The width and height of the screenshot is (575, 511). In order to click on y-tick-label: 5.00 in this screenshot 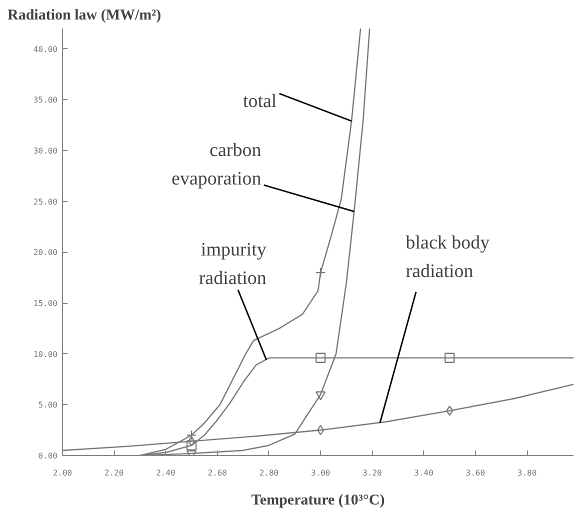, I will do `click(48, 405)`.